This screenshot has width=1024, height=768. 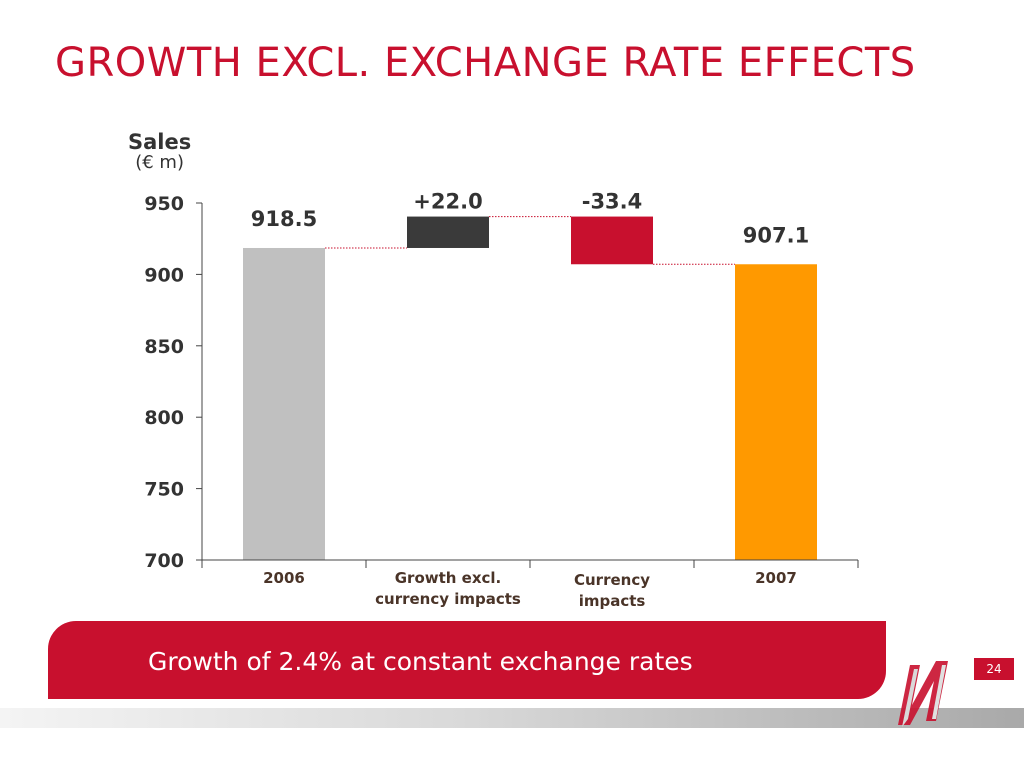 What do you see at coordinates (776, 578) in the screenshot?
I see `x-tick-label: 2007` at bounding box center [776, 578].